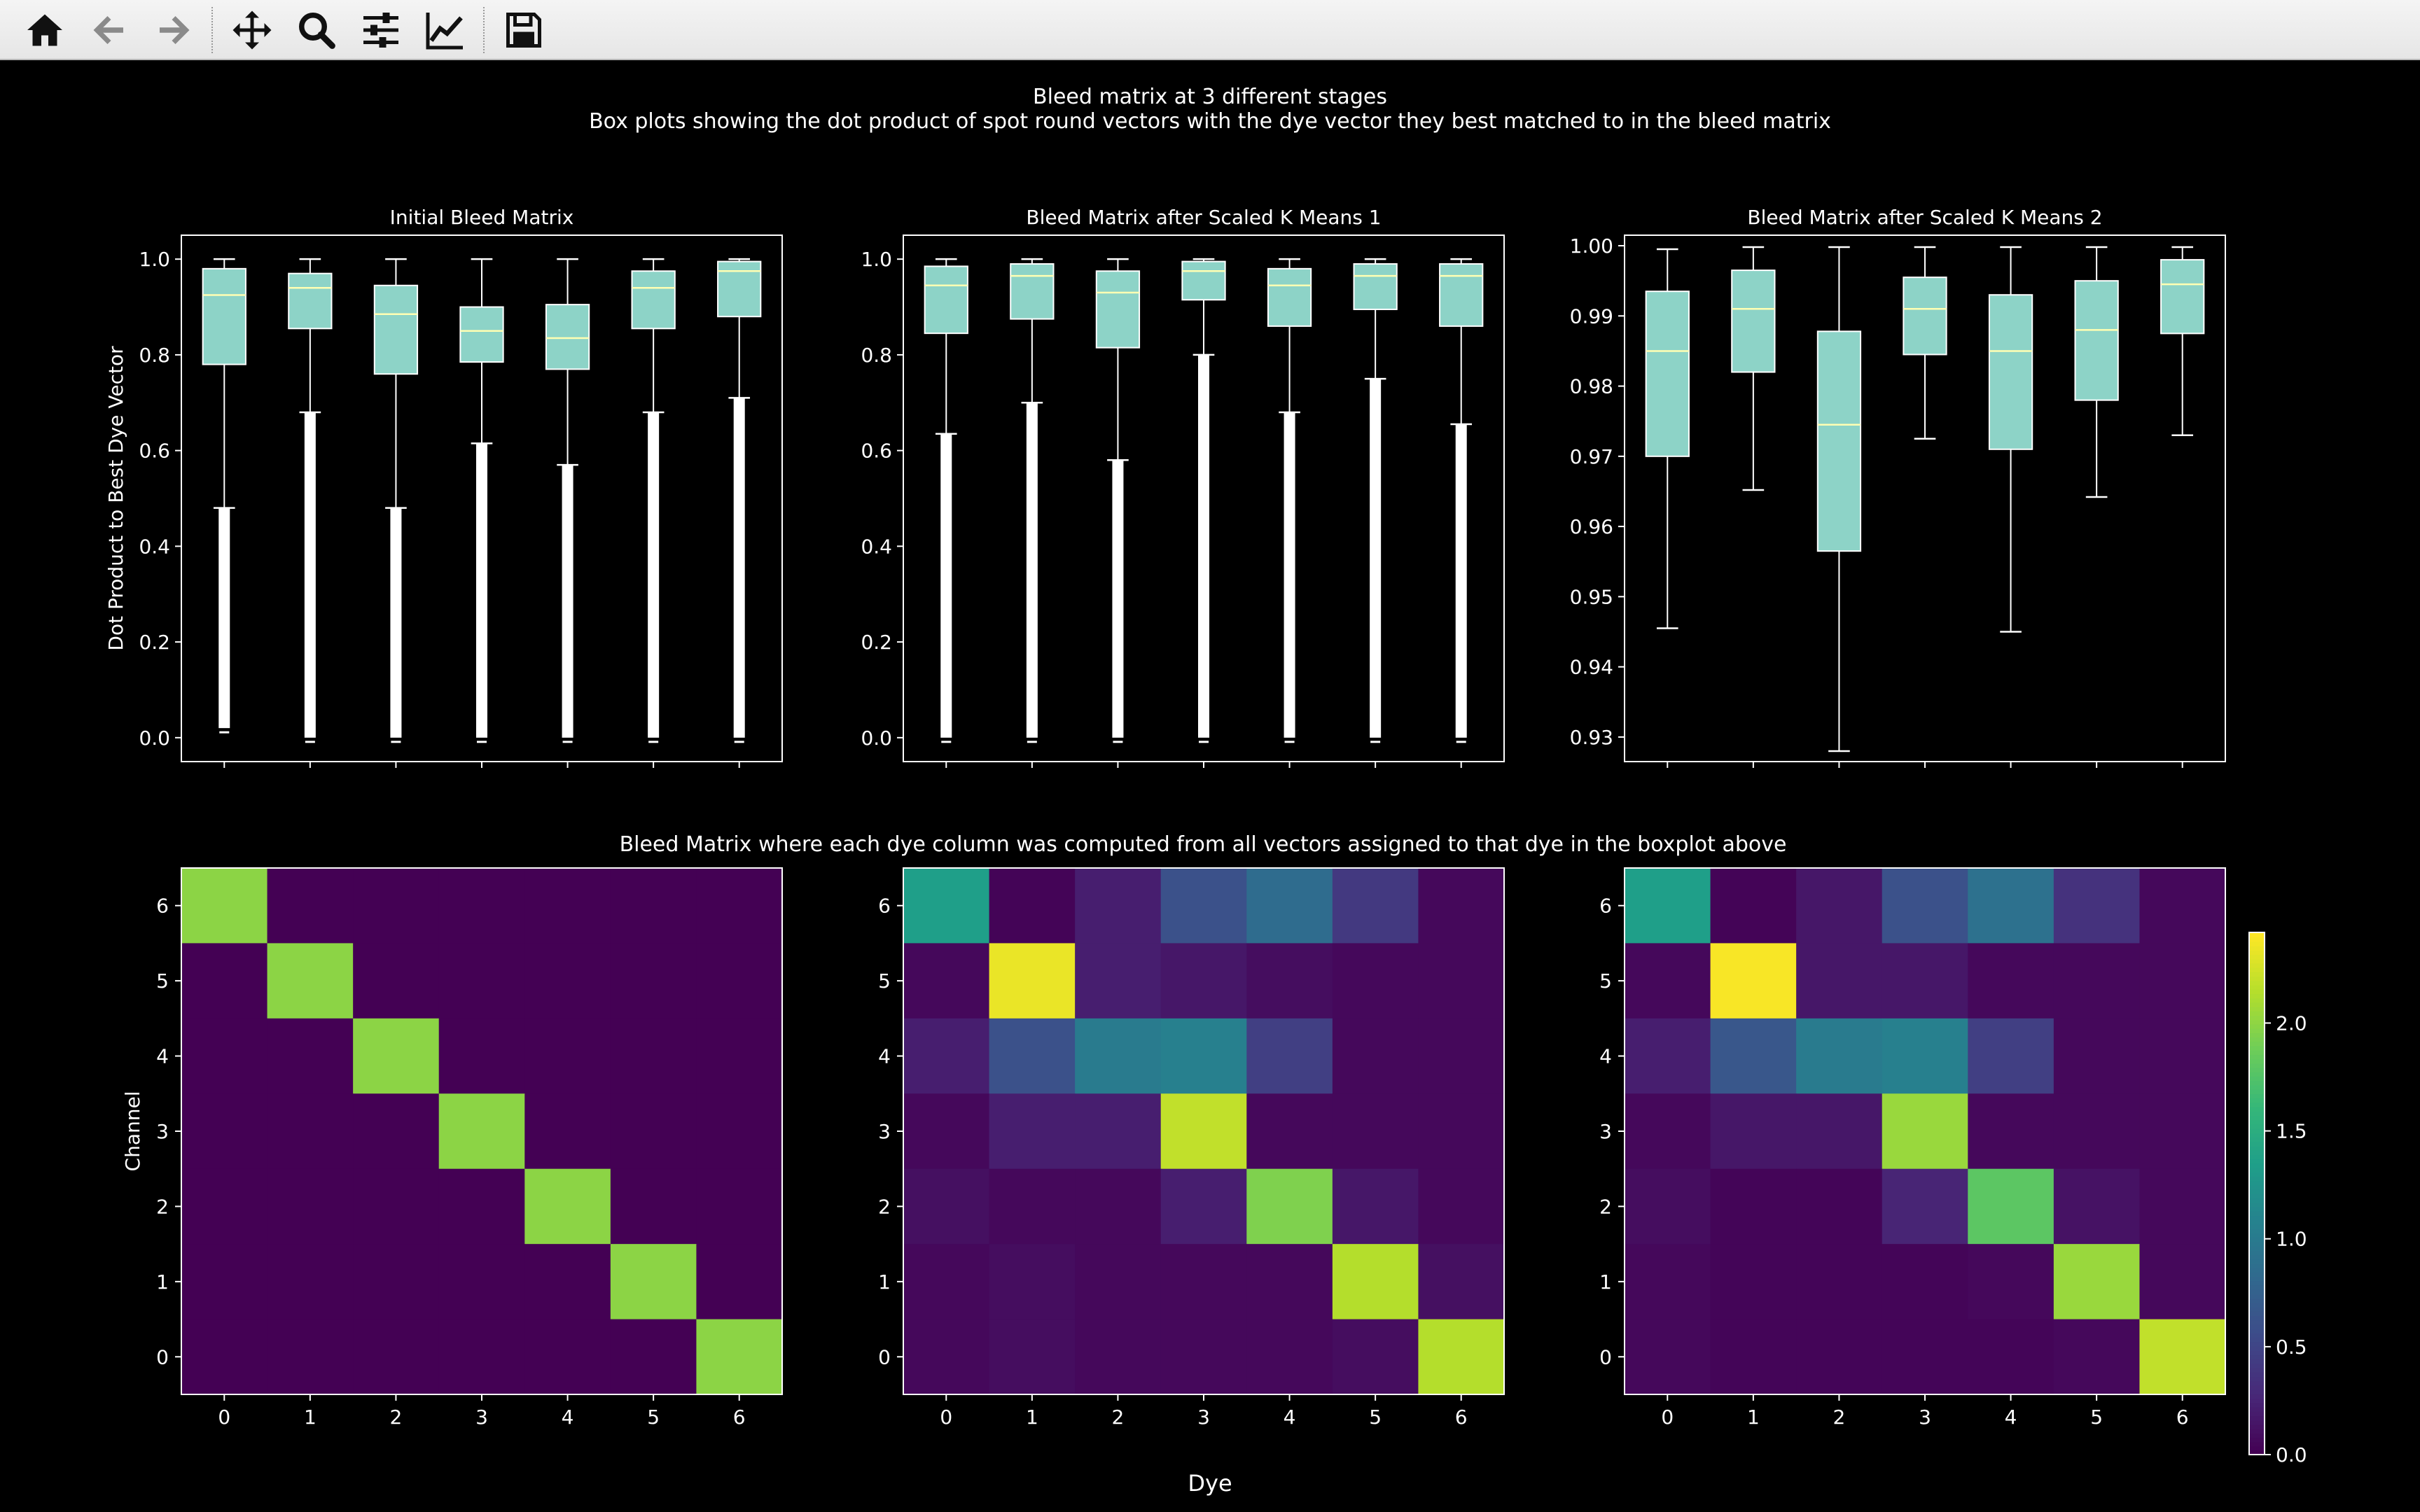 The height and width of the screenshot is (1512, 2420). Describe the element at coordinates (1375, 1417) in the screenshot. I see `x-tick-label: 5` at that location.